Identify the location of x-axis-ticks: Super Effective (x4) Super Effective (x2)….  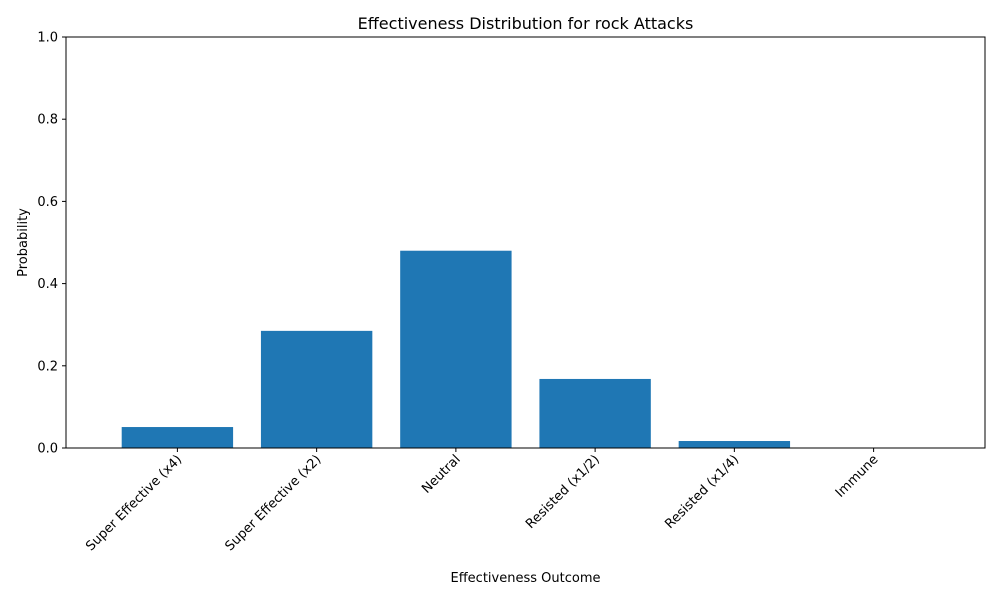
(482, 501).